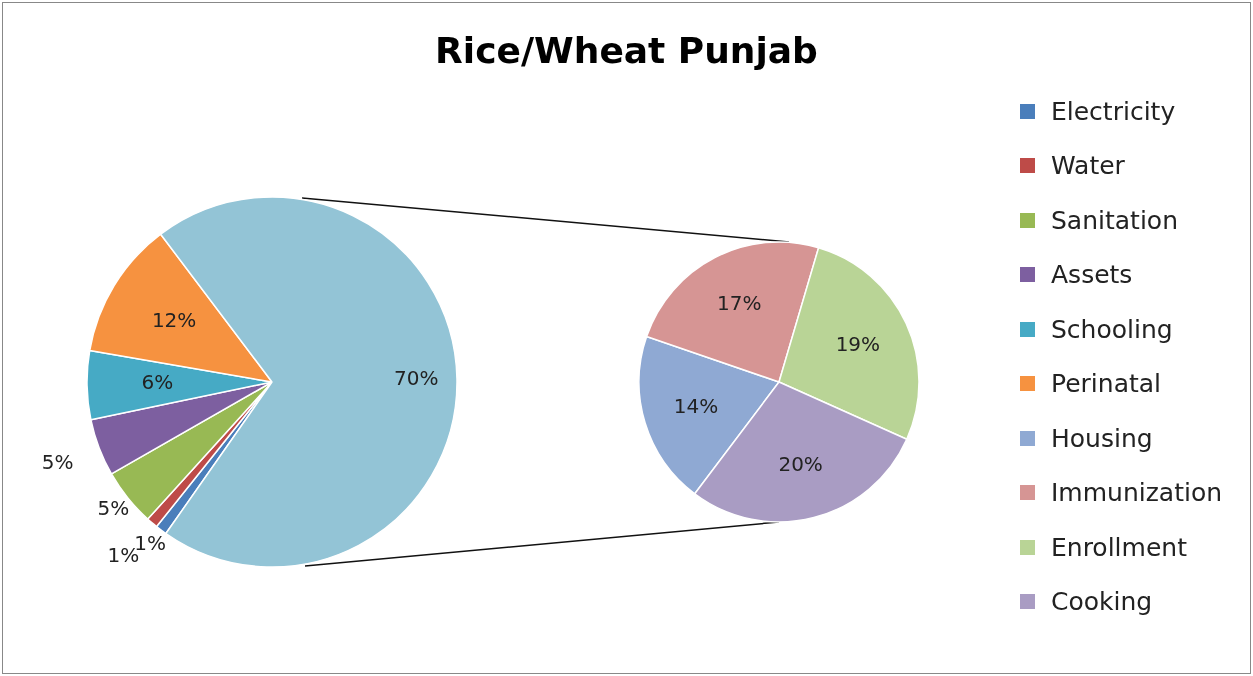 The height and width of the screenshot is (676, 1253). What do you see at coordinates (1088, 166) in the screenshot?
I see `legend-label: Water` at bounding box center [1088, 166].